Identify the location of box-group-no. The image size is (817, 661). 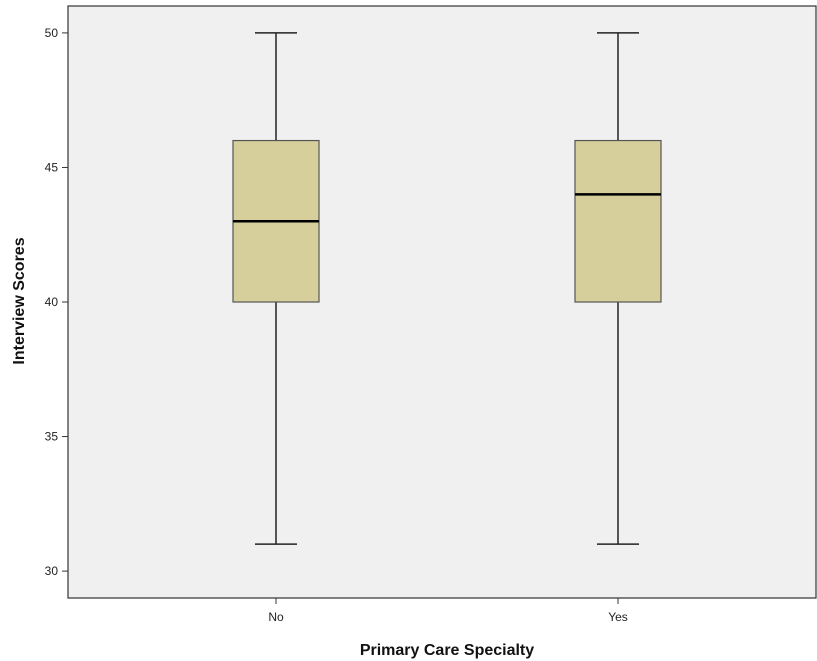
(276, 288).